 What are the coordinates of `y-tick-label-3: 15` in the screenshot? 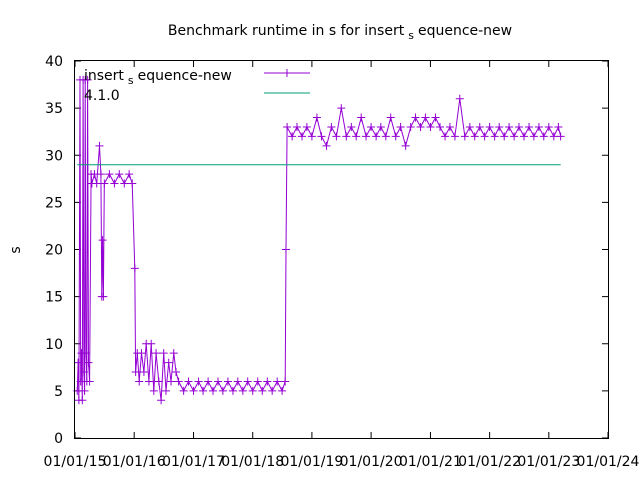 It's located at (54, 298).